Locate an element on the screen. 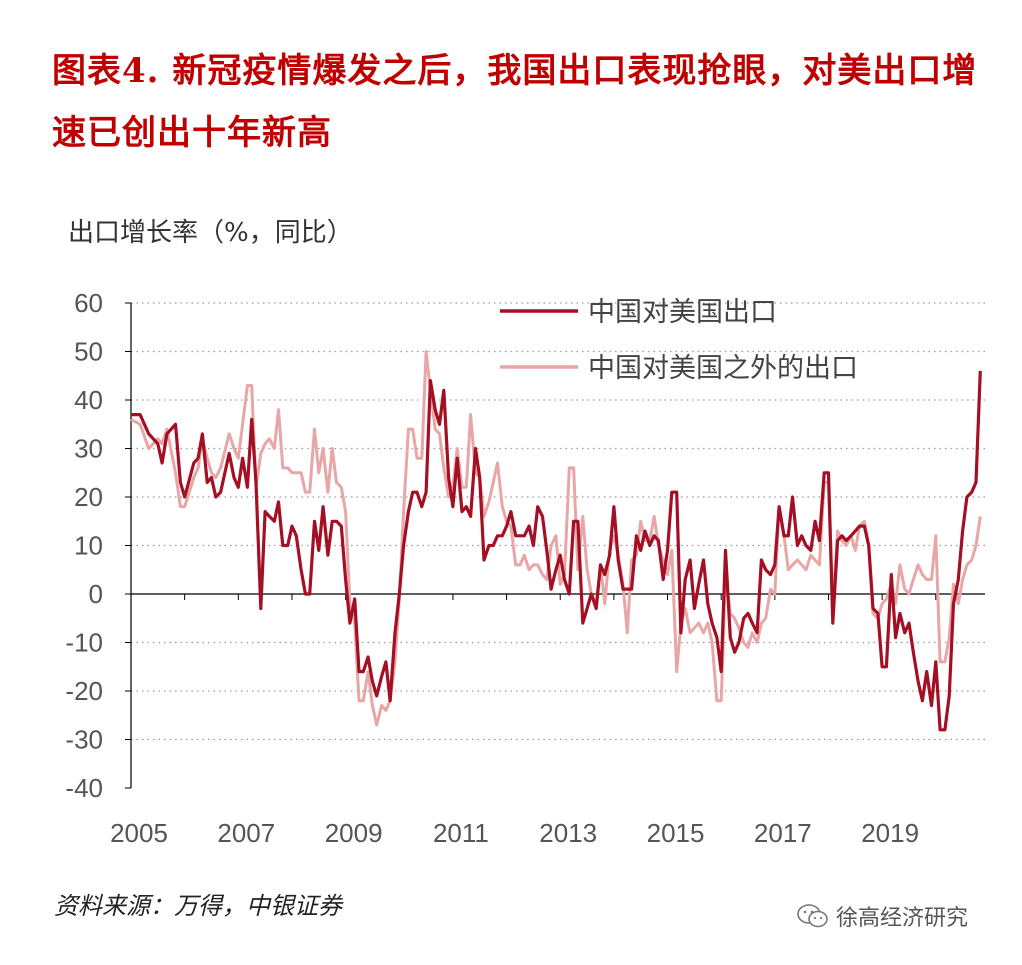  watermark: 徐高经济研究 is located at coordinates (882, 916).